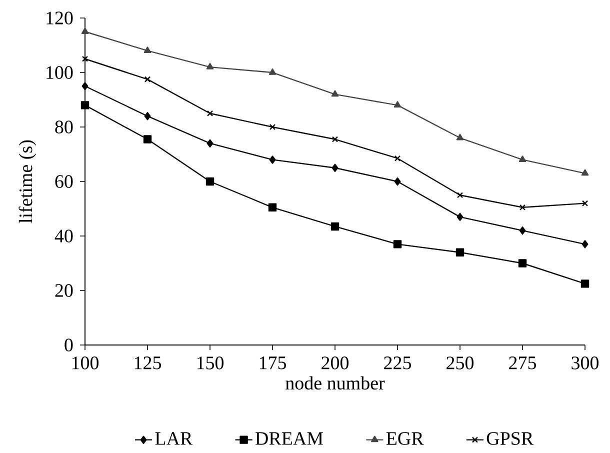 Image resolution: width=610 pixels, height=453 pixels. I want to click on y-tick-label: 40, so click(63, 236).